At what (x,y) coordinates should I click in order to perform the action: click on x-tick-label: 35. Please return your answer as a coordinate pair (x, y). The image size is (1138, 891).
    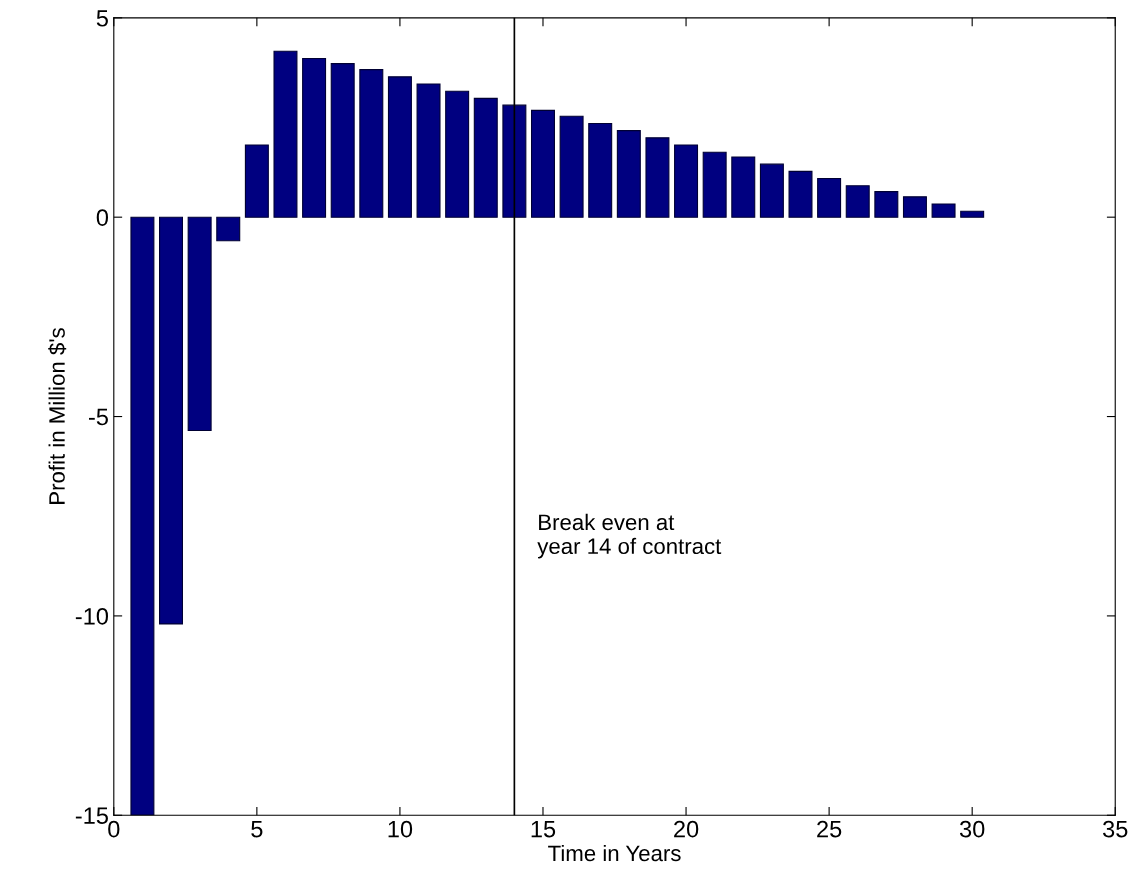
    Looking at the image, I should click on (1115, 829).